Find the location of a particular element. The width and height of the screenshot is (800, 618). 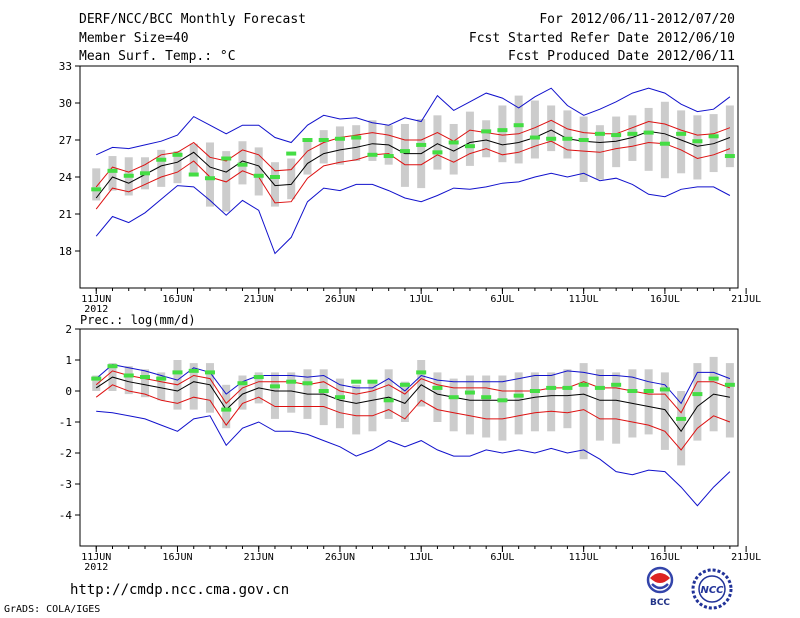

forecast-period-label: For 2012/06/11-2012/07/20 is located at coordinates (637, 19).